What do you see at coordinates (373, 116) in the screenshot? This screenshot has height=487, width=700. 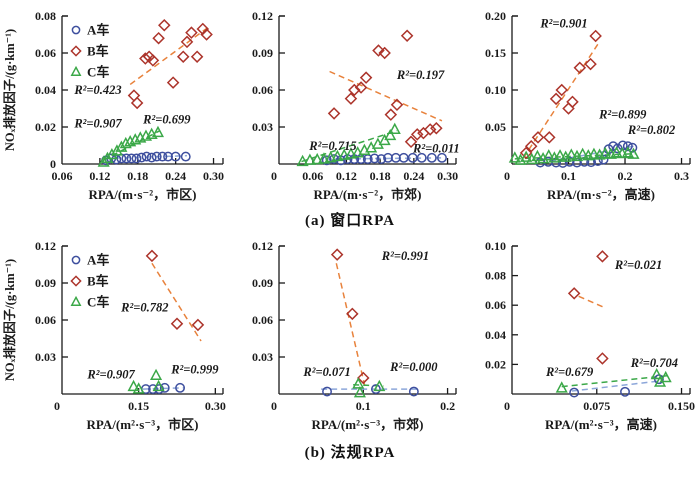 I see `trend-lines` at bounding box center [373, 116].